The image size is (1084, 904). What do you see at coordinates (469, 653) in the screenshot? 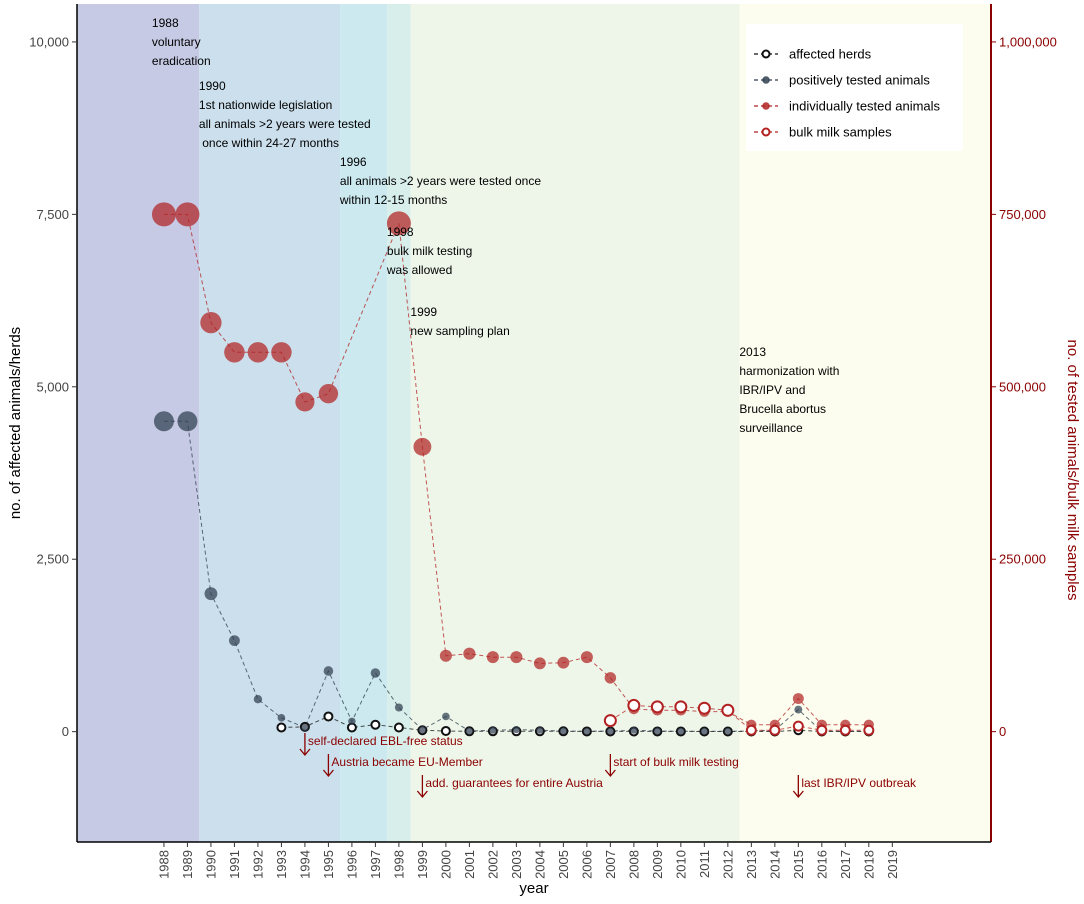
I see `point-individually-tested-animals-2001` at bounding box center [469, 653].